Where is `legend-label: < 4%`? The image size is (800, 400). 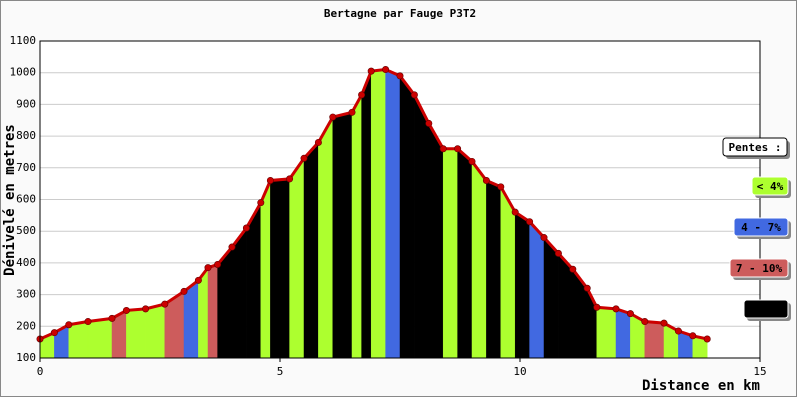
legend-label: < 4% is located at coordinates (770, 186).